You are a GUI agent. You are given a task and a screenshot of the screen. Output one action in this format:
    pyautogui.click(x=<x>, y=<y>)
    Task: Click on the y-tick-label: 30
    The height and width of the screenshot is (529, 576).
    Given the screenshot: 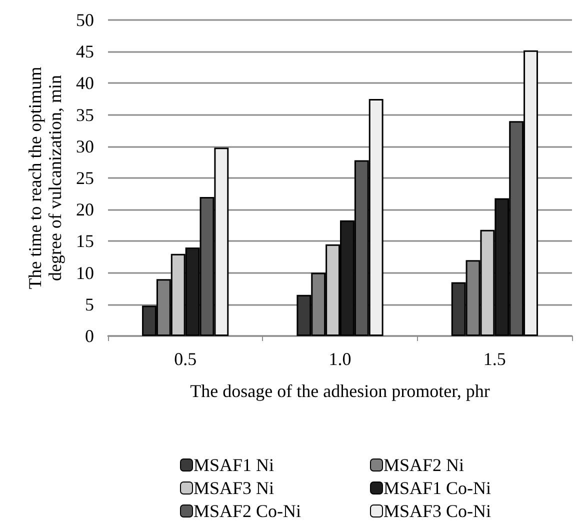 What is the action you would take?
    pyautogui.click(x=85, y=146)
    